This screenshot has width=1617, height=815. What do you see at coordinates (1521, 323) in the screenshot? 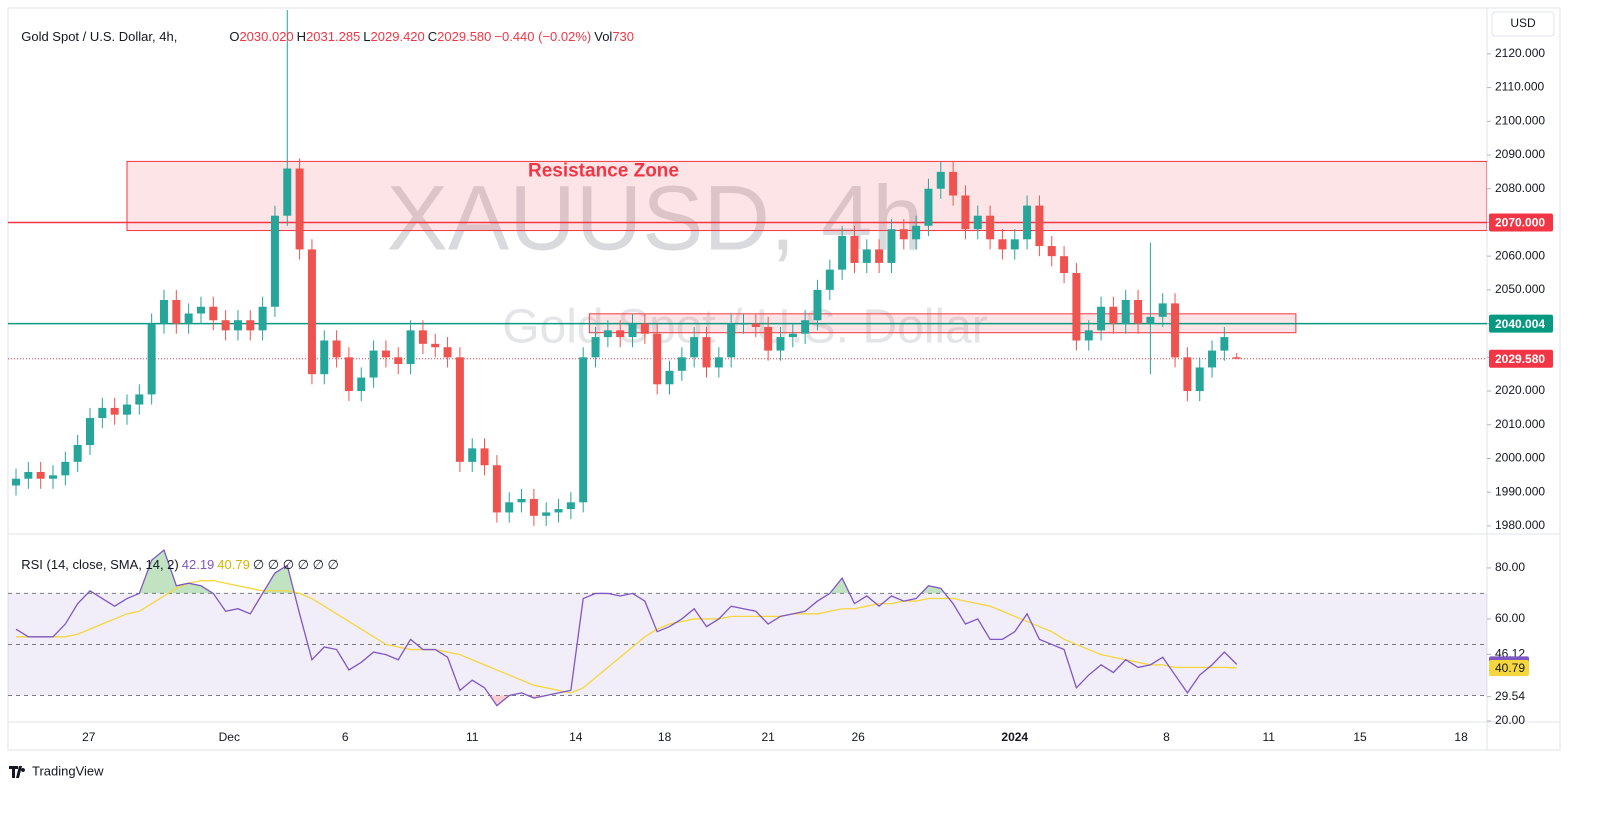
I see `price-label-bg` at bounding box center [1521, 323].